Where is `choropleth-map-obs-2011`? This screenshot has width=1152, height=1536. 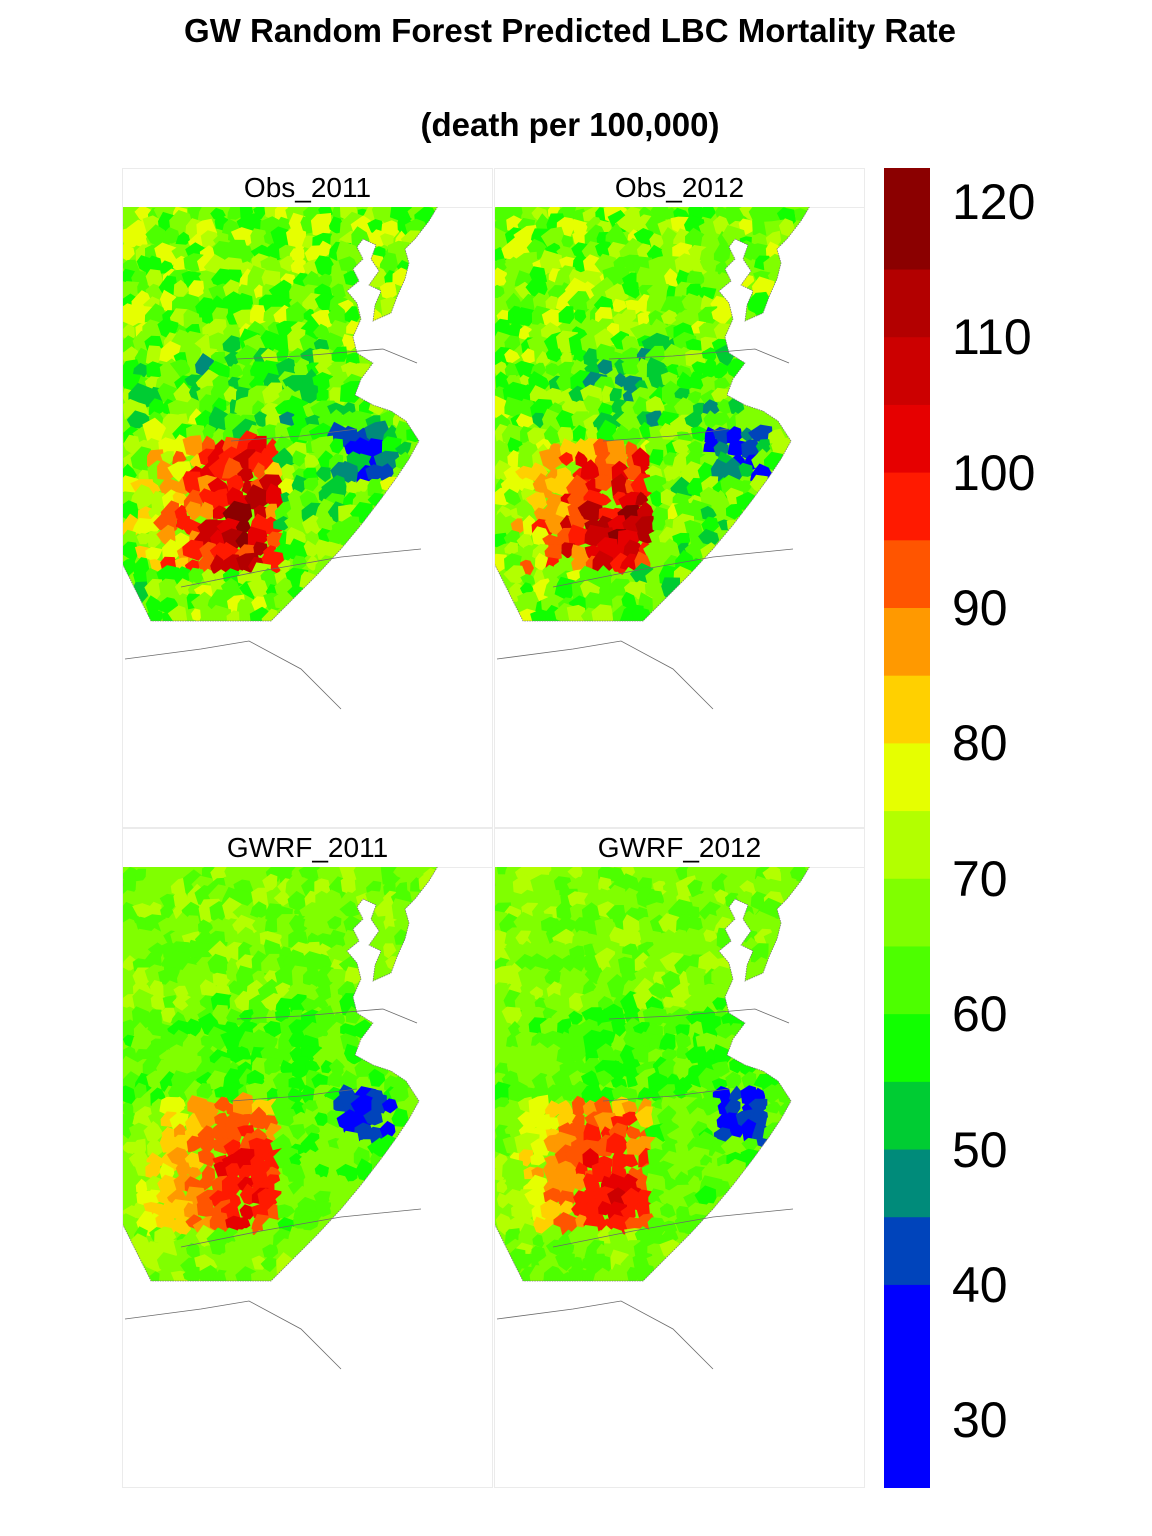 choropleth-map-obs-2011 is located at coordinates (302, 458).